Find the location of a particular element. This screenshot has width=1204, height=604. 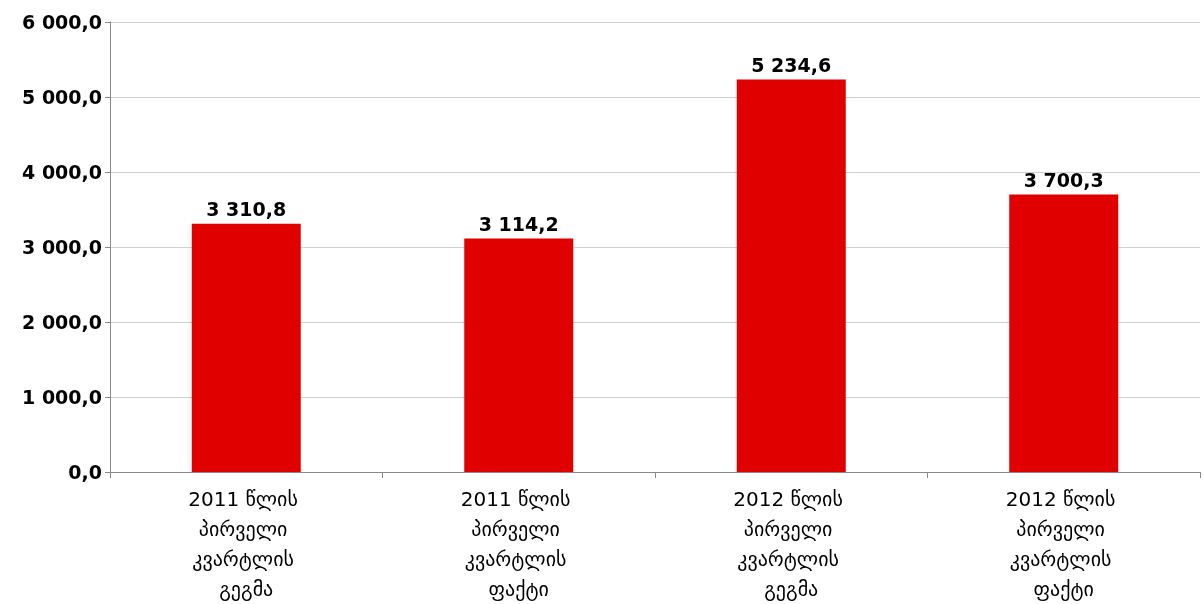

y-tick-label: 0,0 is located at coordinates (85, 472).